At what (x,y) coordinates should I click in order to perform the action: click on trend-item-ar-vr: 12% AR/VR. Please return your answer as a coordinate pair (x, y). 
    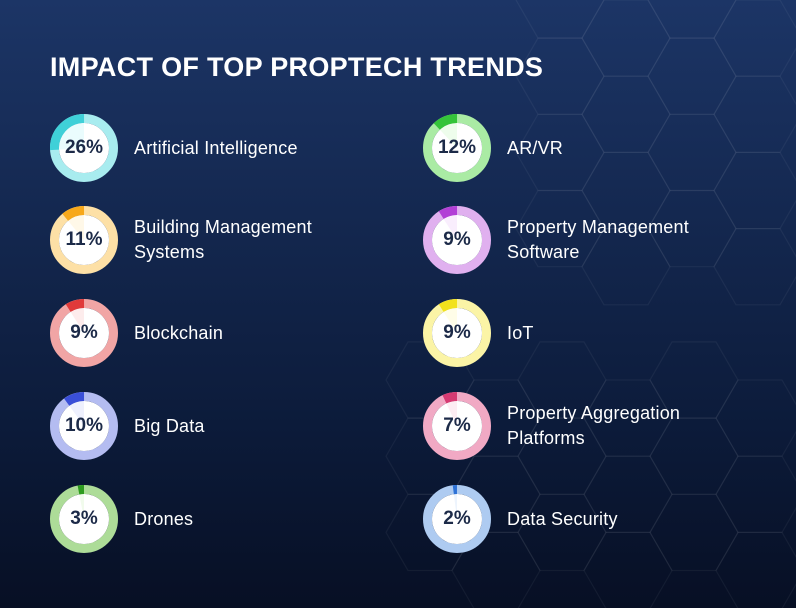
    Looking at the image, I should click on (593, 150).